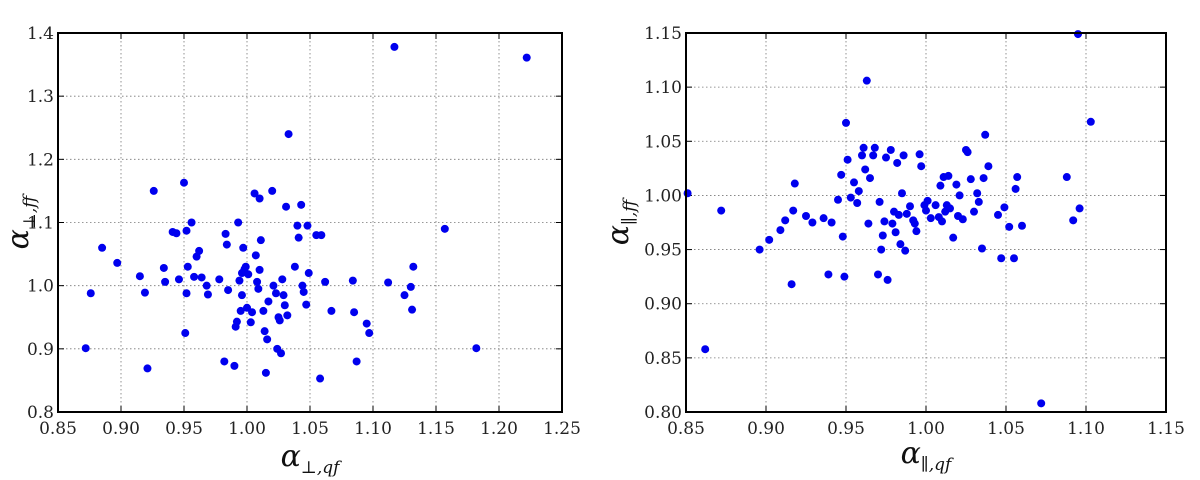 This screenshot has width=1200, height=480. I want to click on x-axis-label-subscript: ∥,qf, so click(937, 465).